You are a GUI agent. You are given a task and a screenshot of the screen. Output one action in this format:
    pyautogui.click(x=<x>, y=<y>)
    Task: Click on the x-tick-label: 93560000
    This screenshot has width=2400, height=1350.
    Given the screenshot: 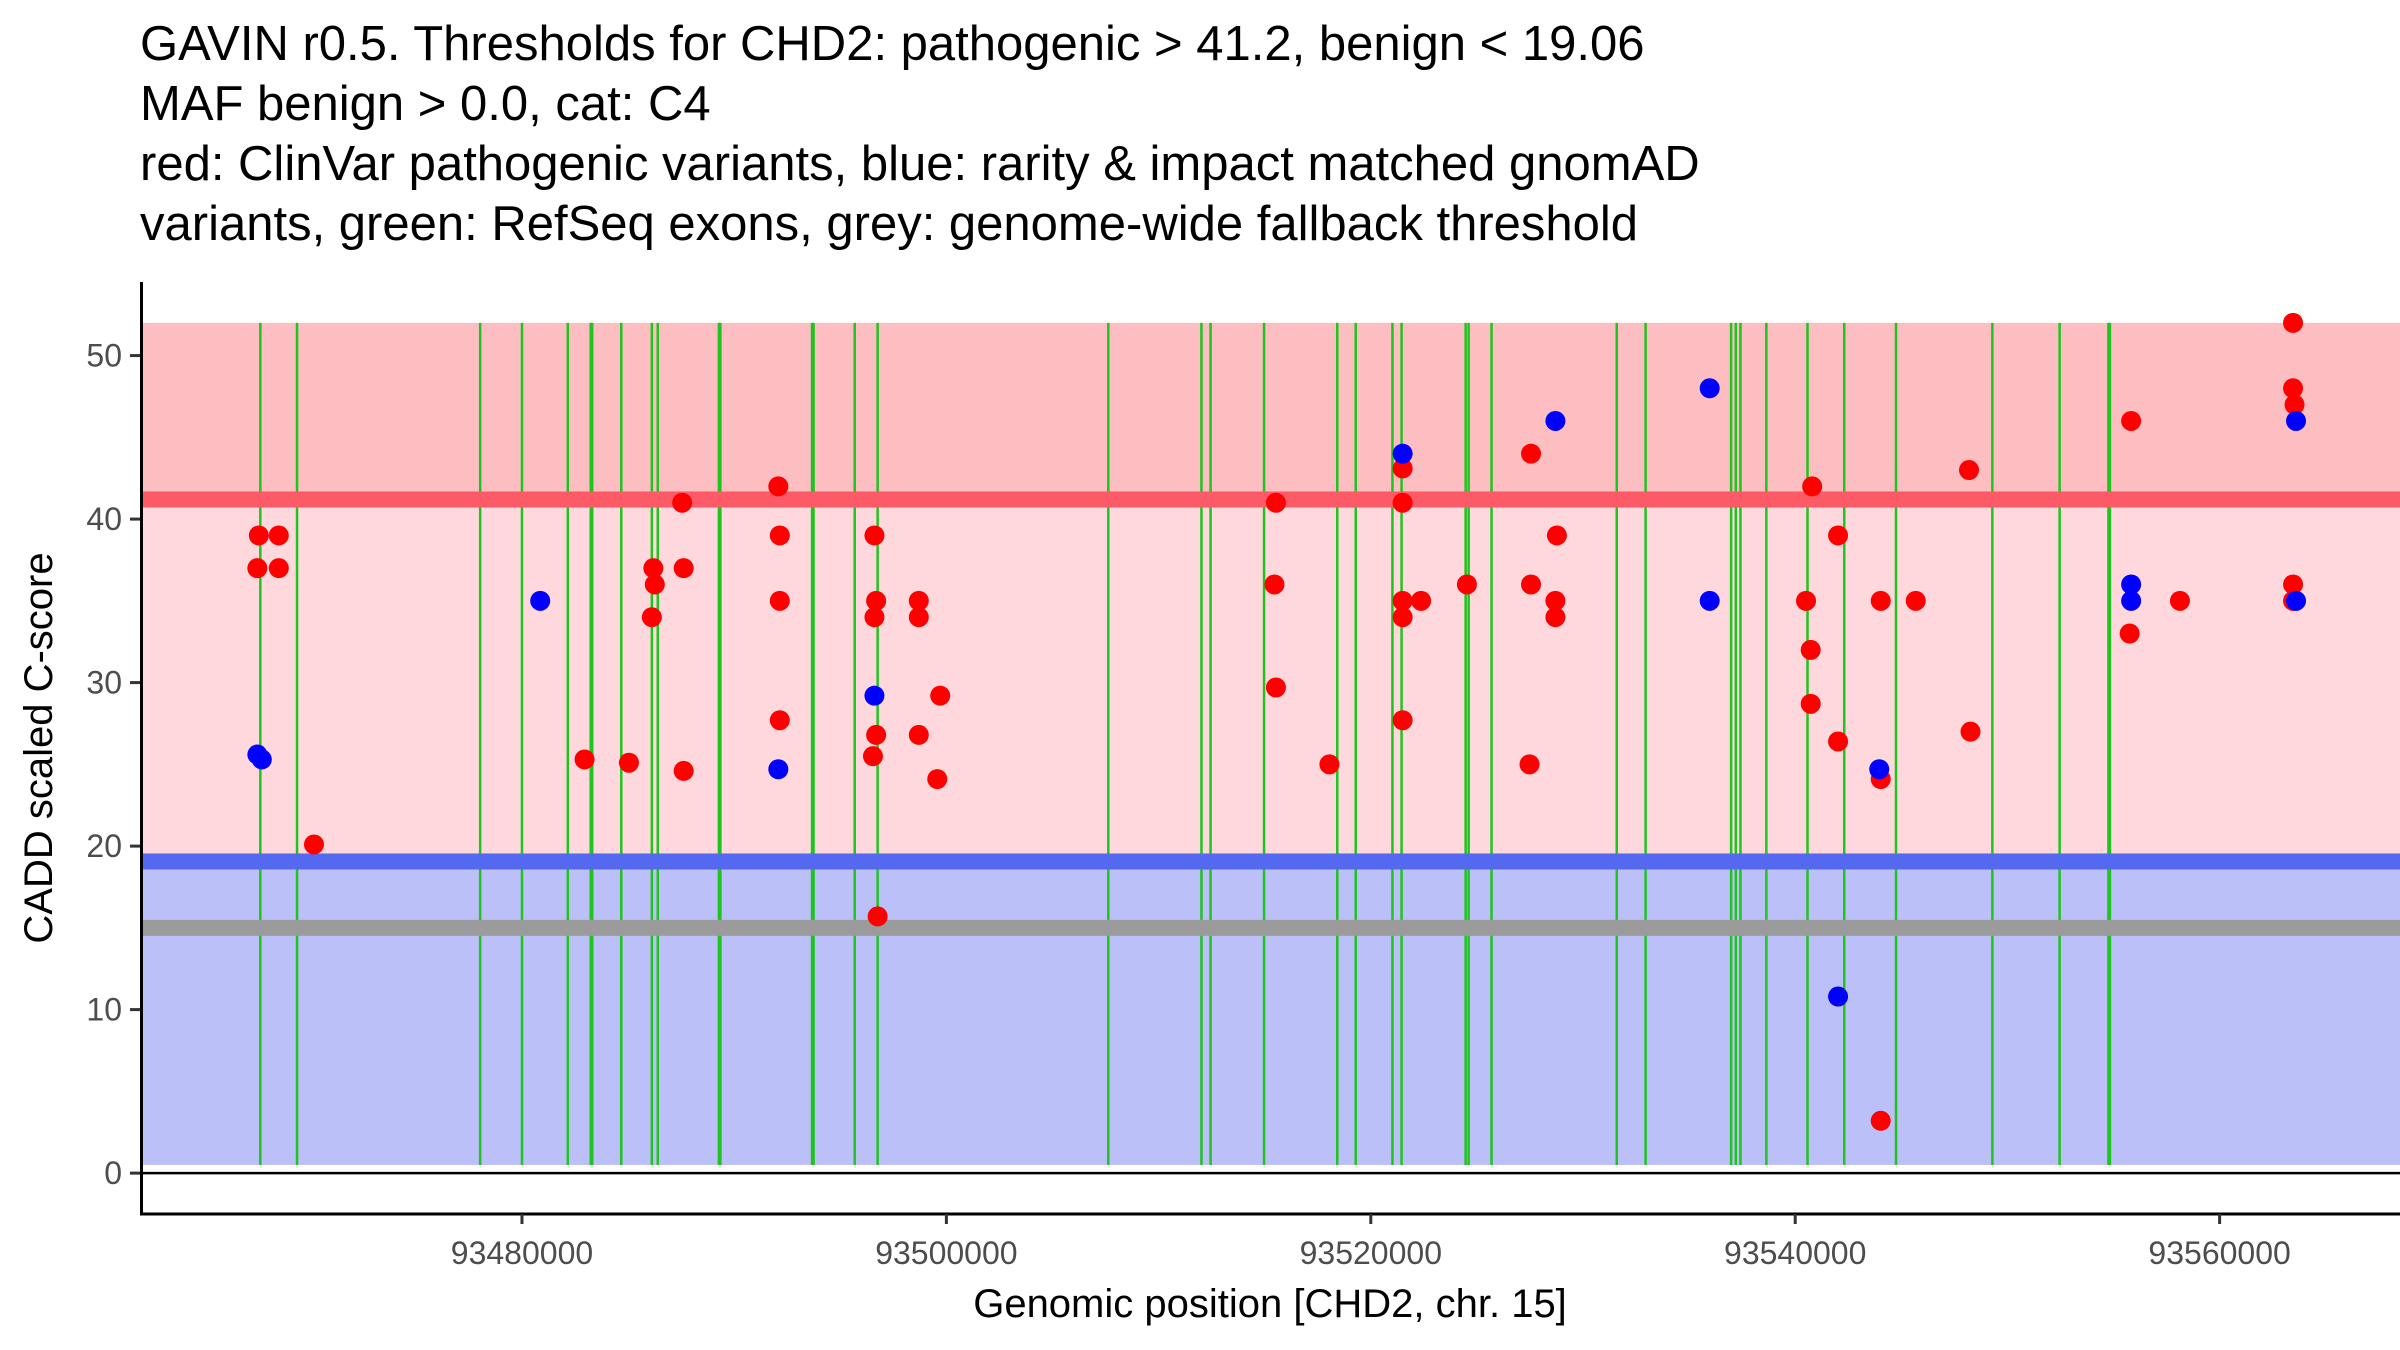 What is the action you would take?
    pyautogui.click(x=2219, y=1253)
    